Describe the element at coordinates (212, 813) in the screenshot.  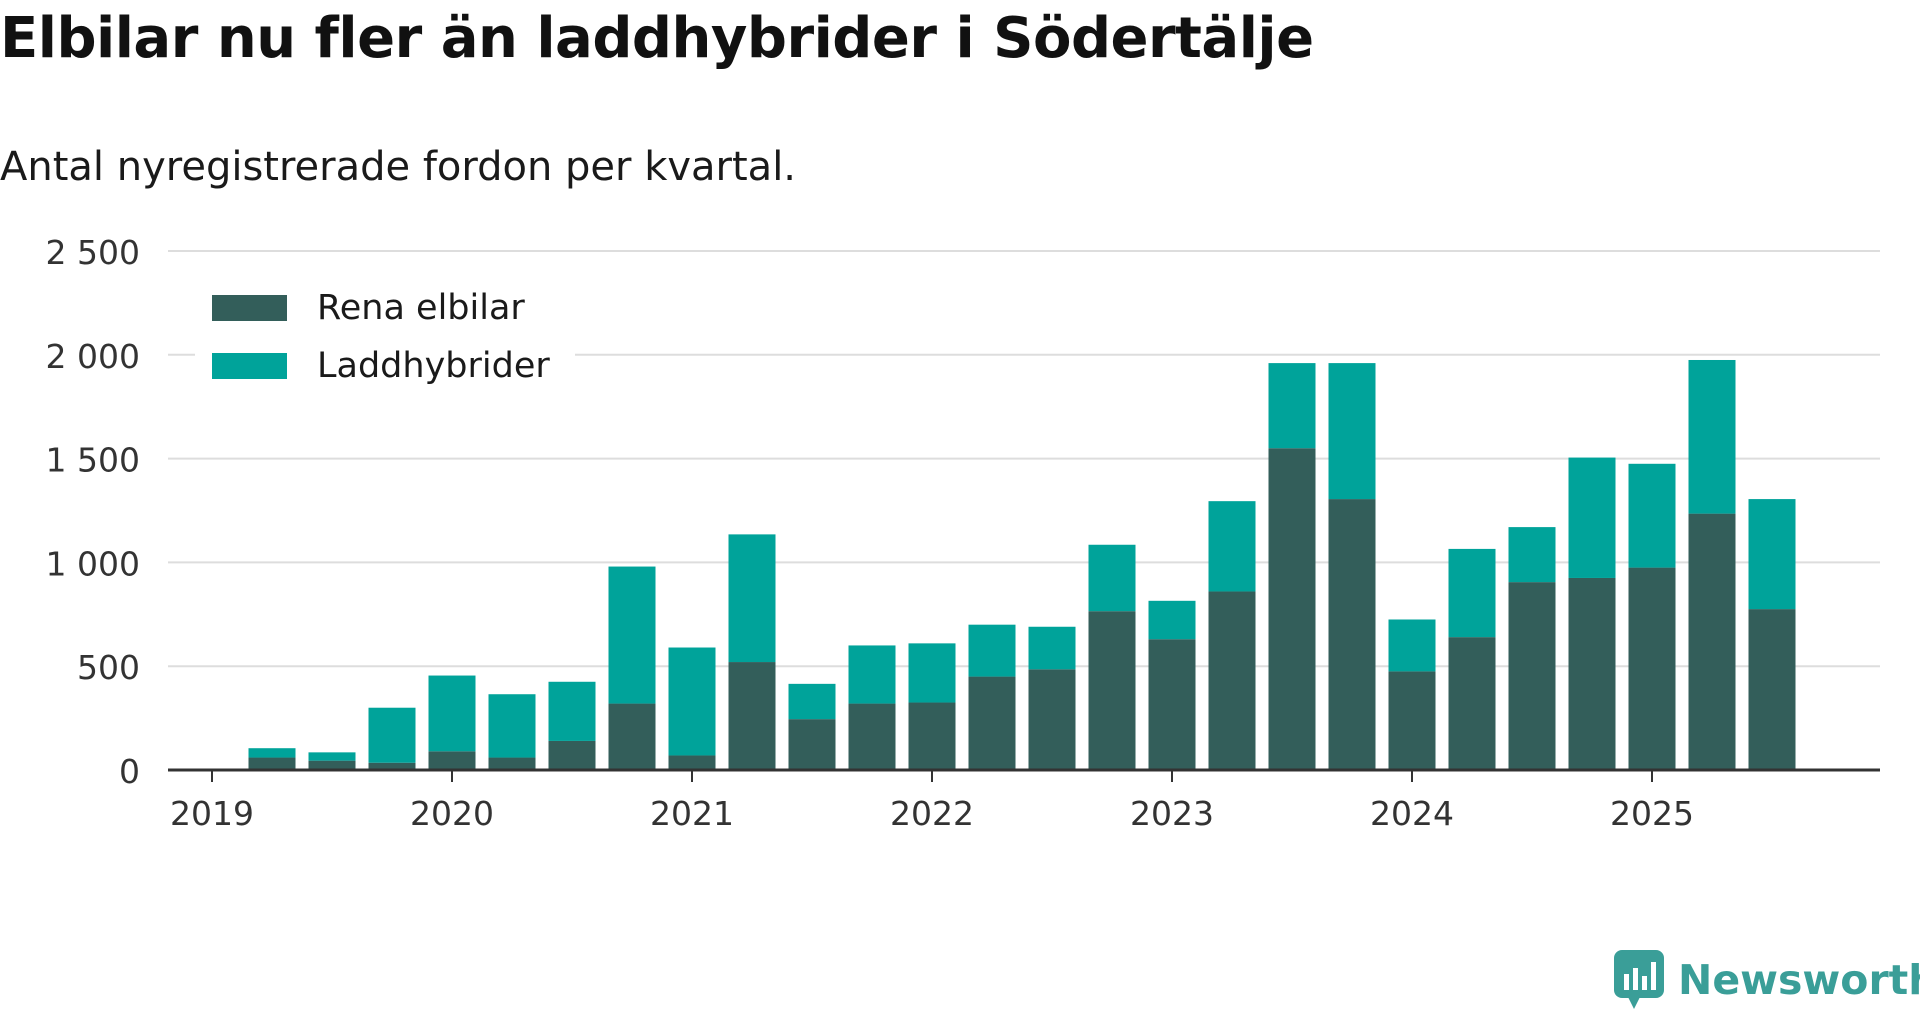
I see `x-tick-label: 2019` at that location.